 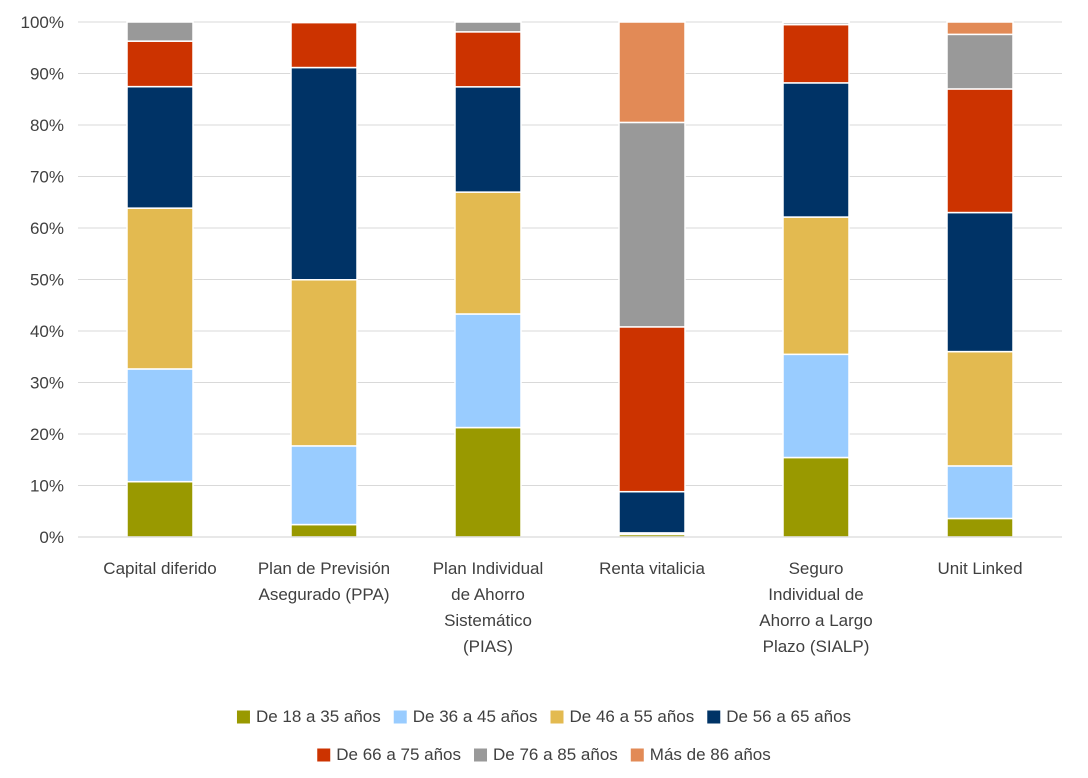 I want to click on legend-item: Más de 86 años, so click(x=700, y=754).